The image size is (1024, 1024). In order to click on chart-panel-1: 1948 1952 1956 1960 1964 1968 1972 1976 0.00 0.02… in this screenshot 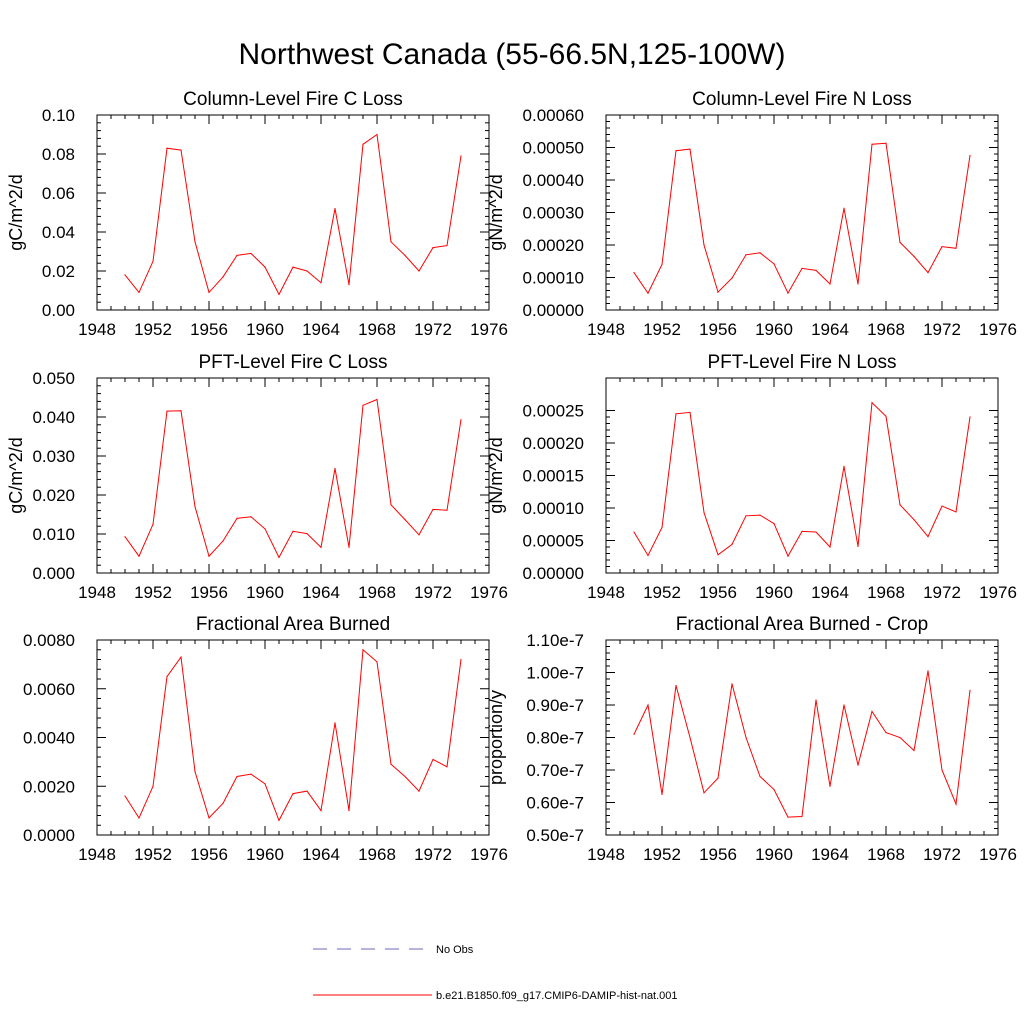, I will do `click(257, 214)`.